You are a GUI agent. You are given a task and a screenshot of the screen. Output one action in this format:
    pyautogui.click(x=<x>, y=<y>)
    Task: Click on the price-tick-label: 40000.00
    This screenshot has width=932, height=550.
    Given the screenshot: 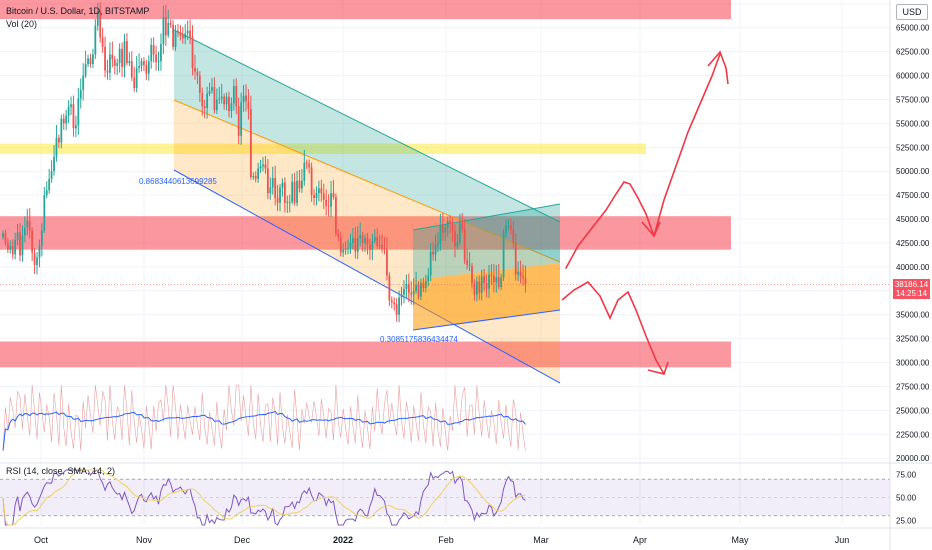 What is the action you would take?
    pyautogui.click(x=913, y=267)
    